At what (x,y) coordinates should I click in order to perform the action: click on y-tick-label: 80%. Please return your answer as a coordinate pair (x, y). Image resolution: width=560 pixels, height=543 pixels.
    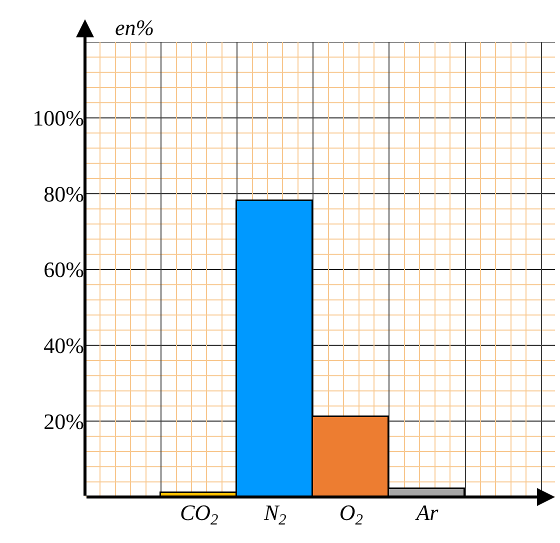
    Looking at the image, I should click on (64, 193).